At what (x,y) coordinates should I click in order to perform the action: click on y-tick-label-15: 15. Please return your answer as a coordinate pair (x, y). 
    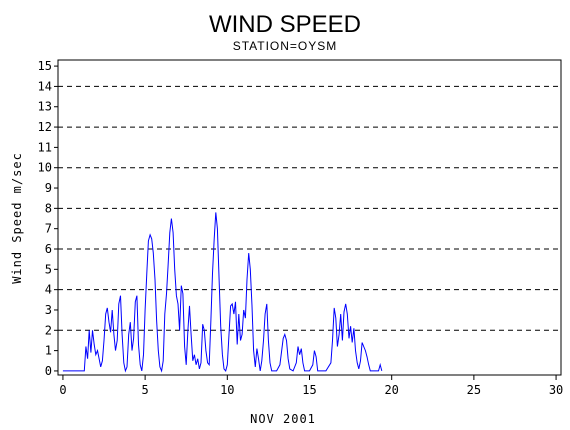
    Looking at the image, I should click on (45, 66).